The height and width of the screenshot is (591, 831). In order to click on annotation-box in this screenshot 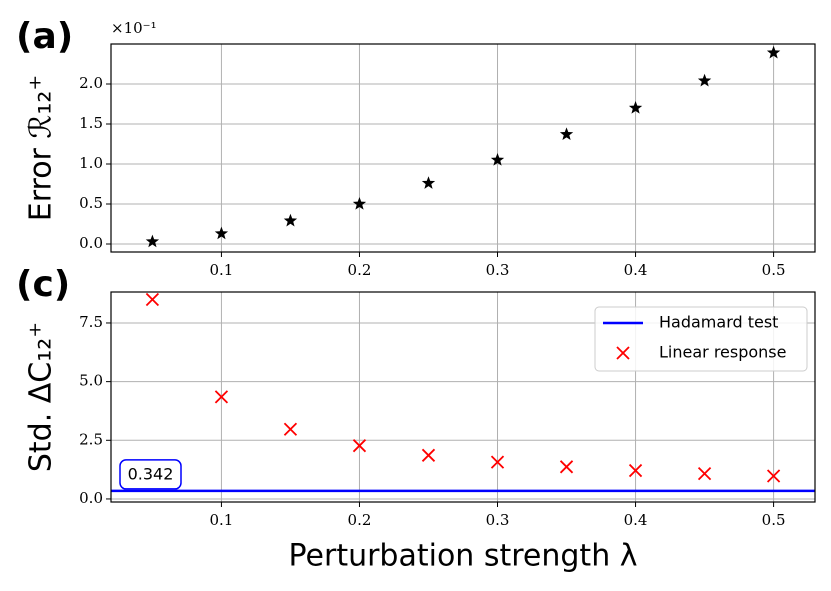, I will do `click(150, 474)`.